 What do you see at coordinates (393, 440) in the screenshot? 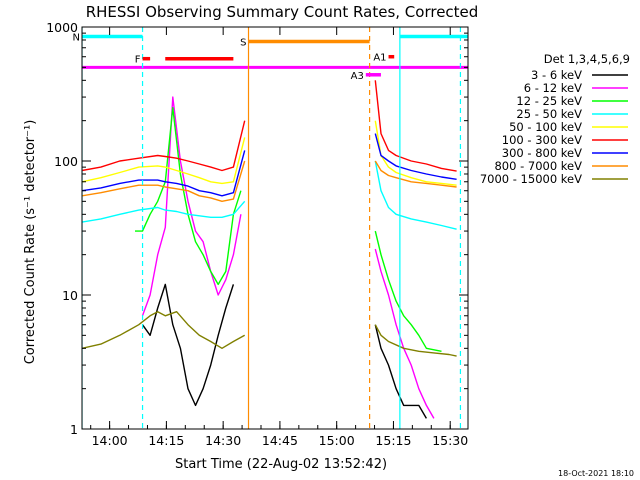
I see `x-tick-label: 15:15` at bounding box center [393, 440].